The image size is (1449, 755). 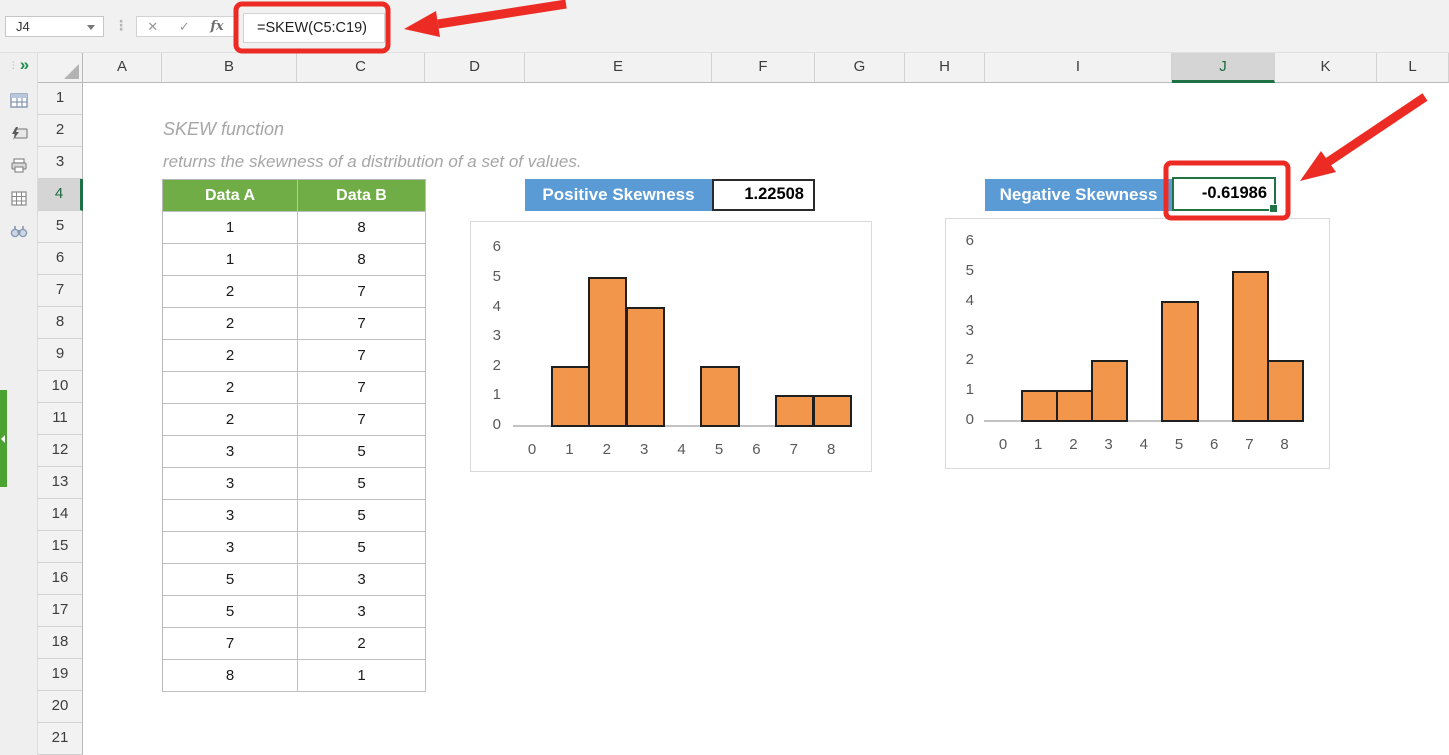 I want to click on row-header-10: 10, so click(x=60, y=387).